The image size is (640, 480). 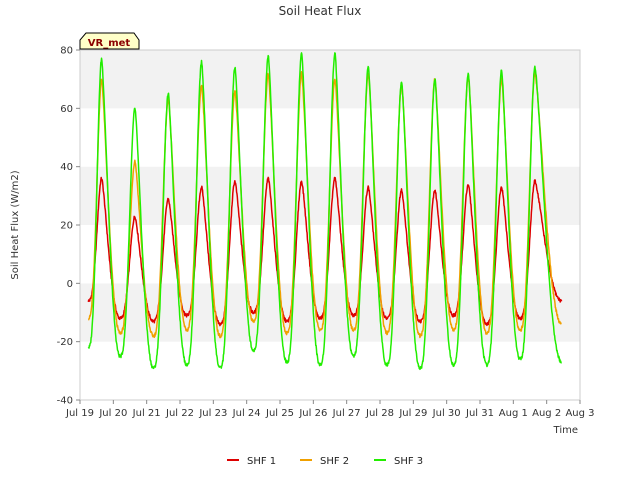 What do you see at coordinates (66, 51) in the screenshot?
I see `y-tick-label: 80` at bounding box center [66, 51].